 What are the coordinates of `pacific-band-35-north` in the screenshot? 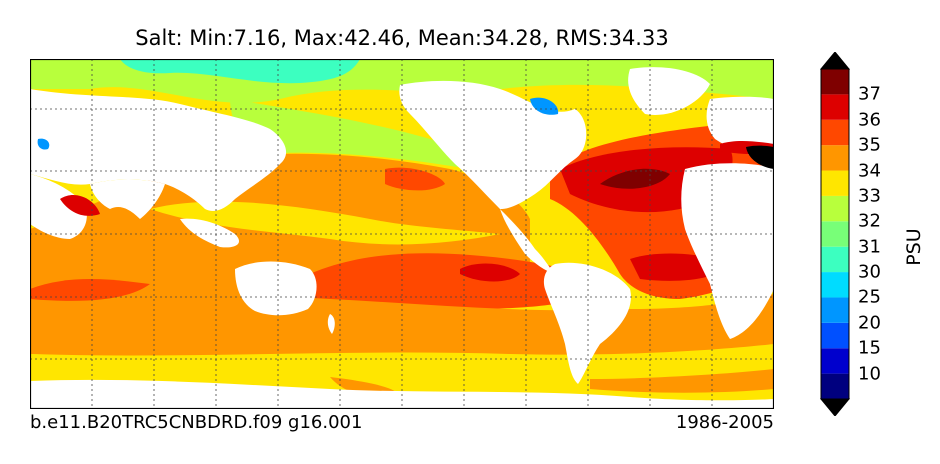 It's located at (415, 179).